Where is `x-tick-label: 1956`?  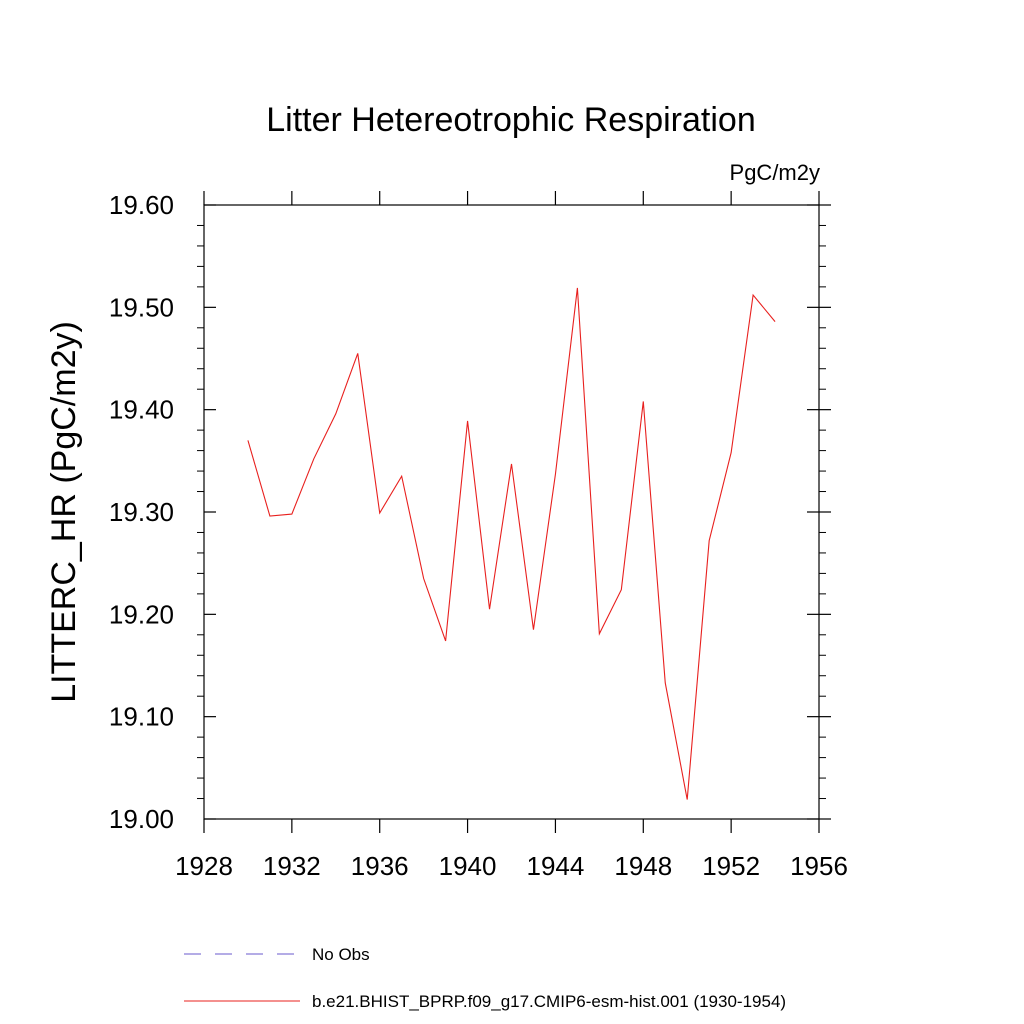
x-tick-label: 1956 is located at coordinates (819, 866).